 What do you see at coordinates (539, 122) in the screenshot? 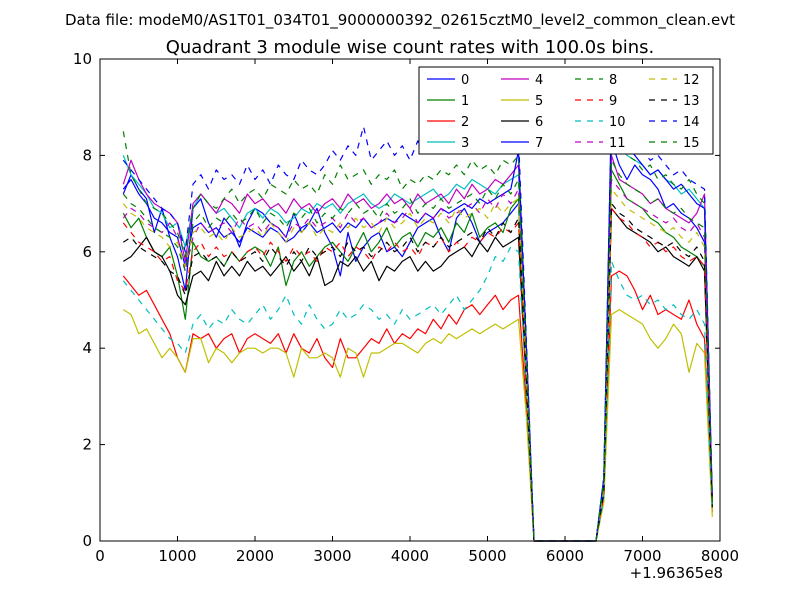
I see `legend-label-6: 6` at bounding box center [539, 122].